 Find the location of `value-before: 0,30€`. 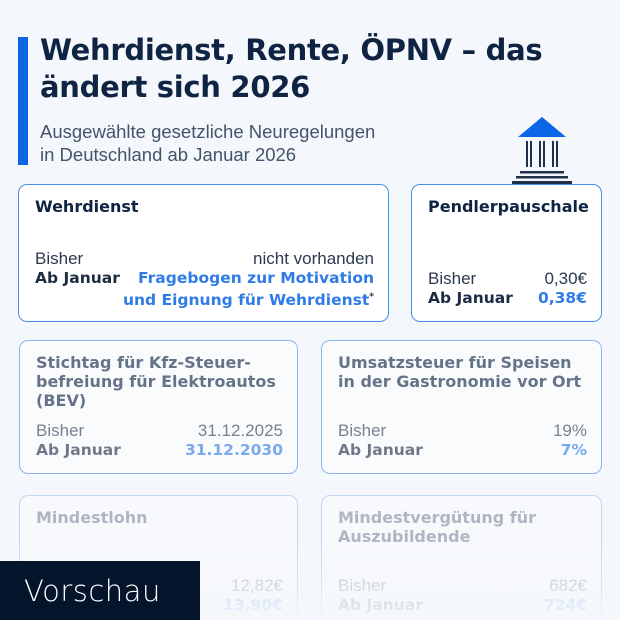

value-before: 0,30€ is located at coordinates (565, 278).